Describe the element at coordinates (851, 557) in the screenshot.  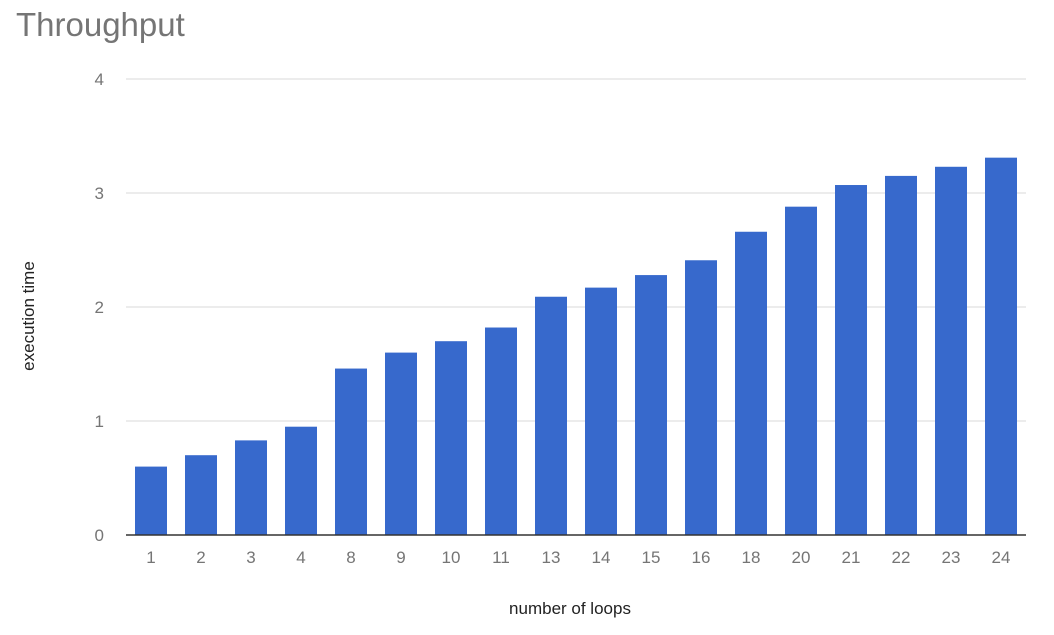
I see `x-tick-label: 21` at that location.